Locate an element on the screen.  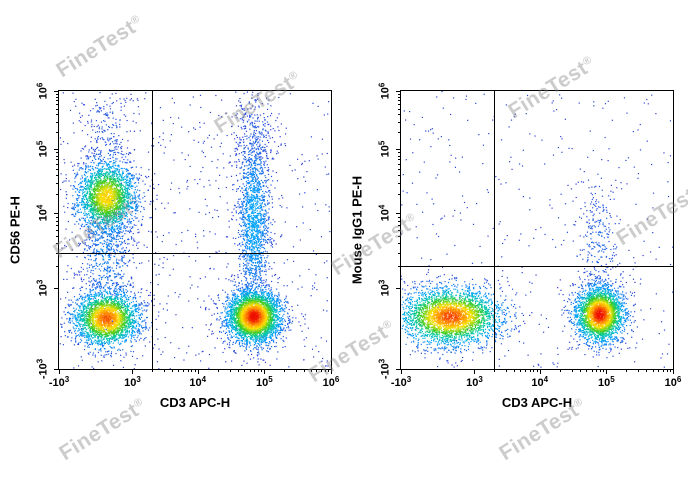
y-tick-label-sup: 3 is located at coordinates (40, 361).